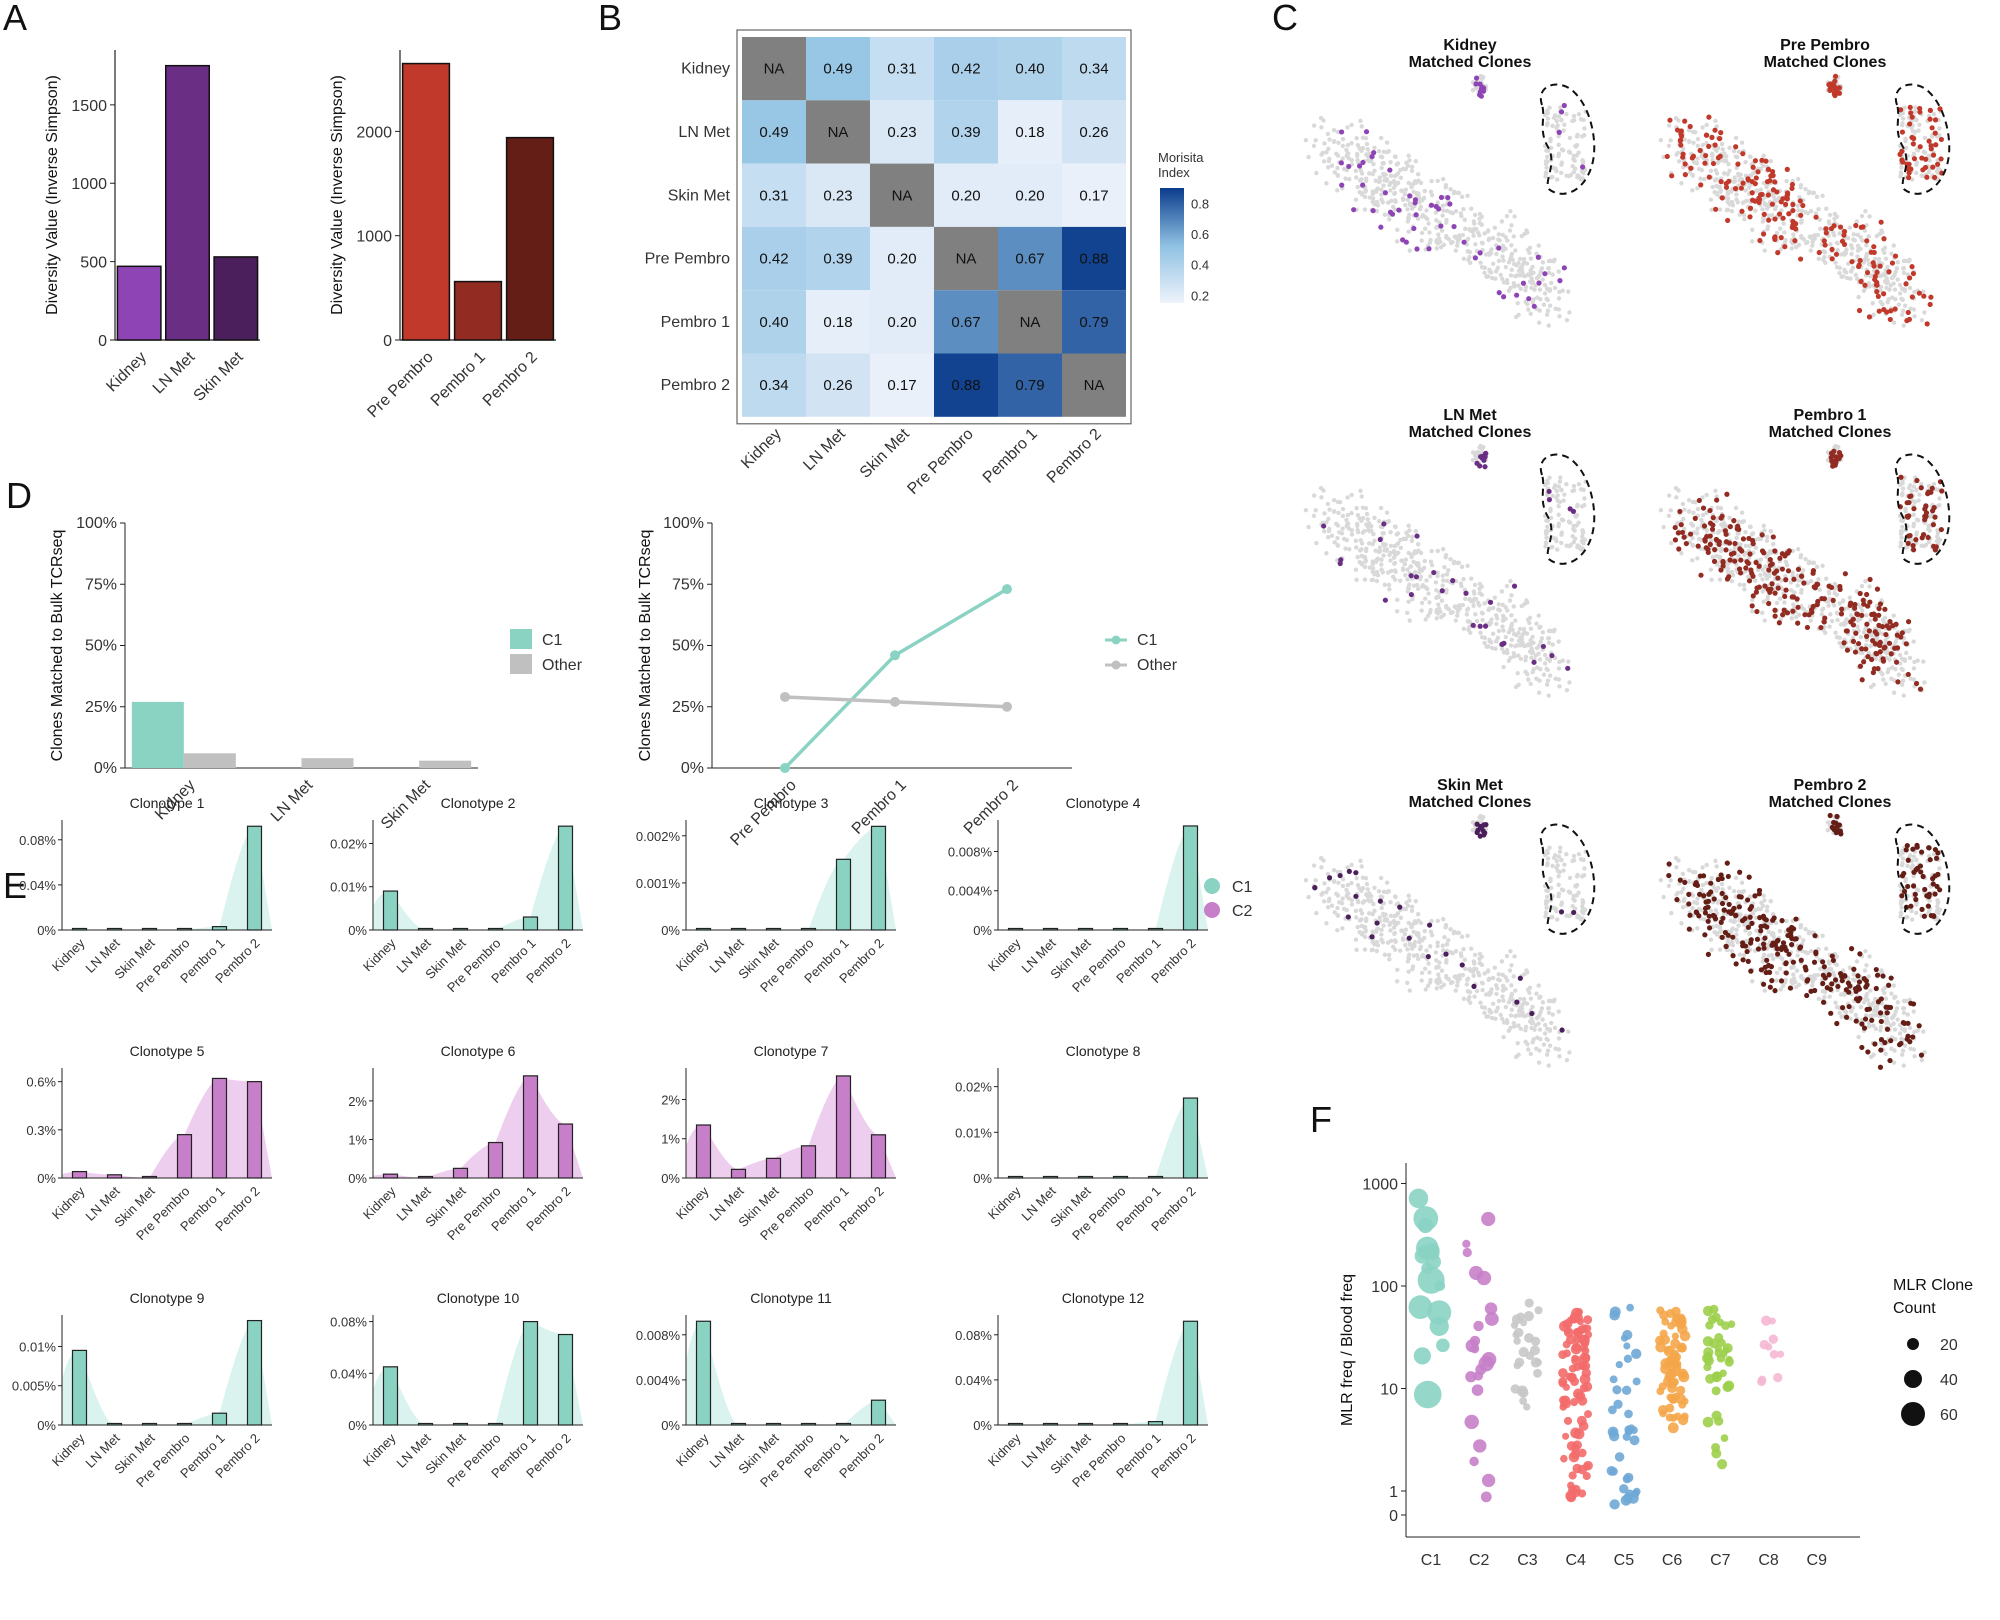 The height and width of the screenshot is (1620, 2000). Describe the element at coordinates (824, 449) in the screenshot. I see `heatmap-col-label: LN Met` at that location.